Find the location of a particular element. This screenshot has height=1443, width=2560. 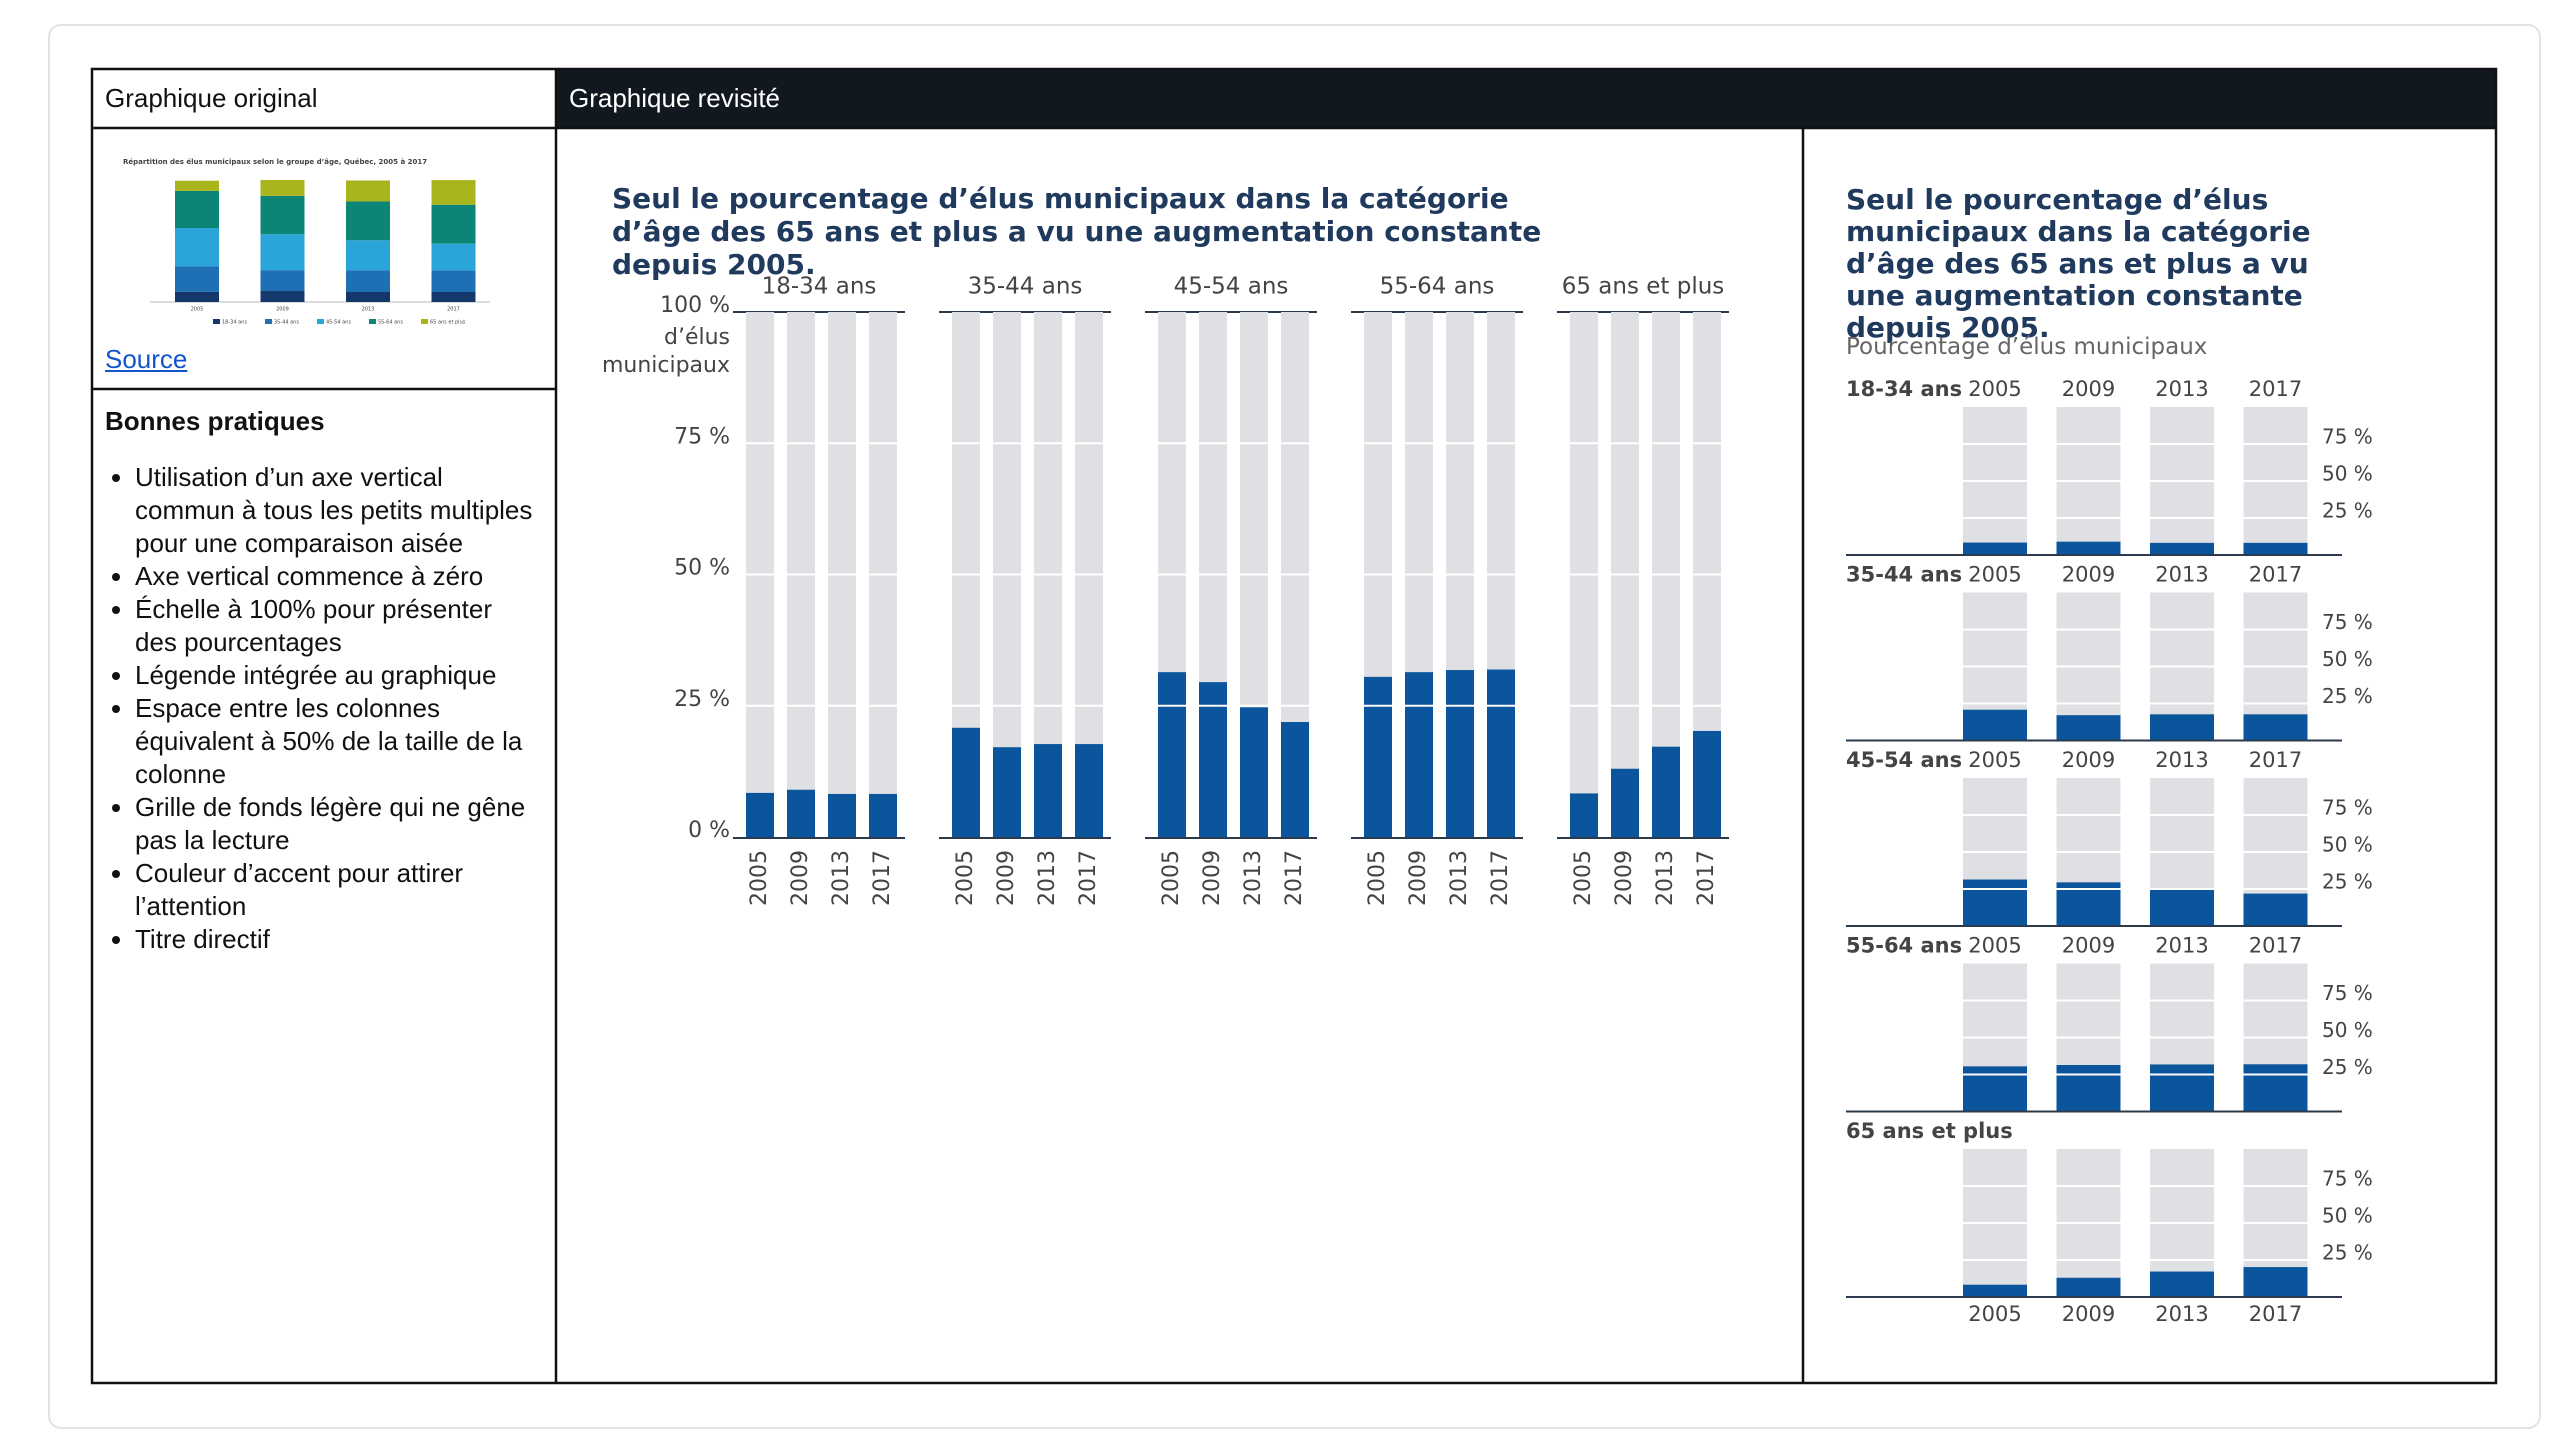

panel-label: 45-54 ans is located at coordinates (1904, 760).